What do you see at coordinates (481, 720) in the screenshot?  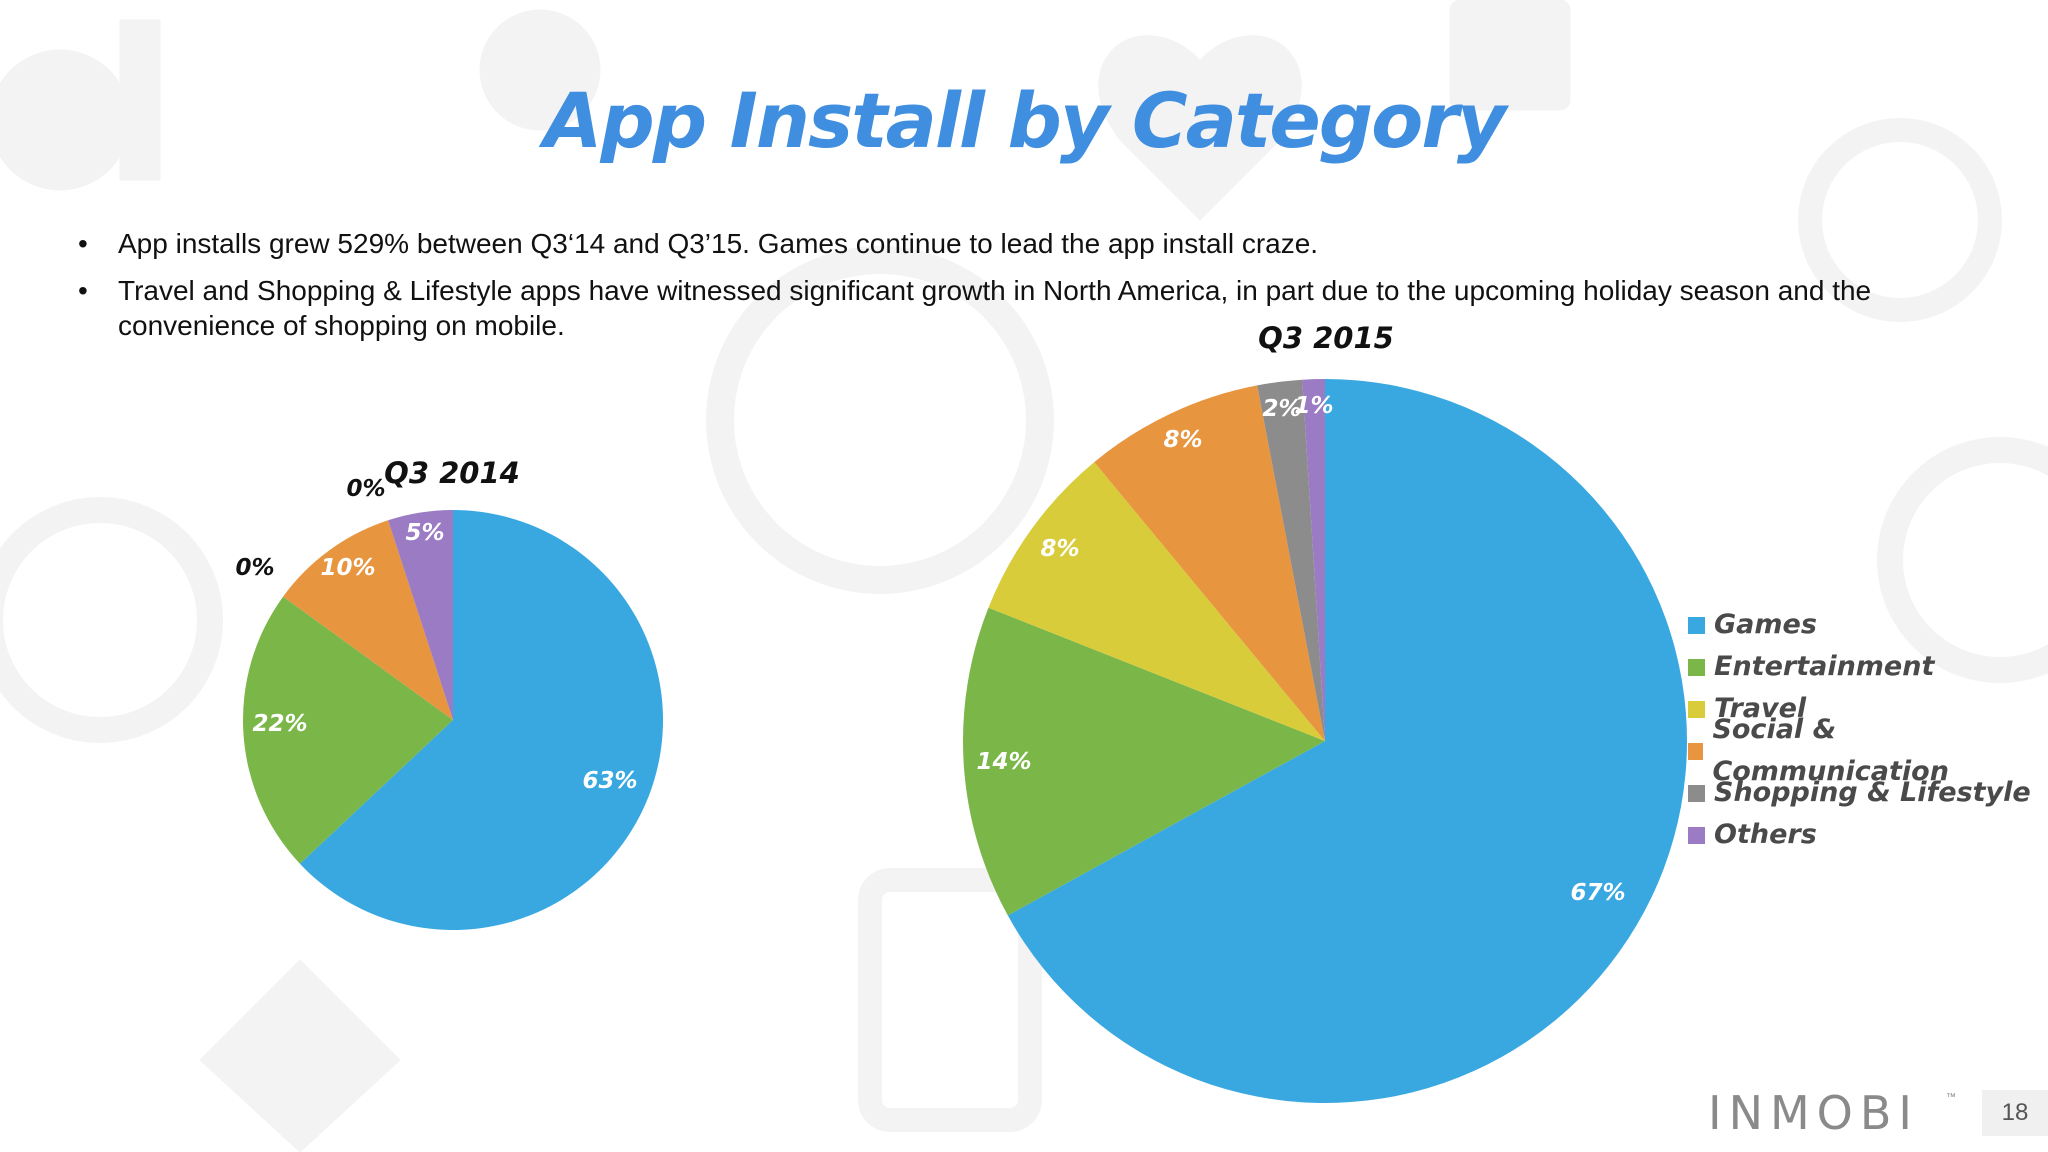 I see `pie-slice-games` at bounding box center [481, 720].